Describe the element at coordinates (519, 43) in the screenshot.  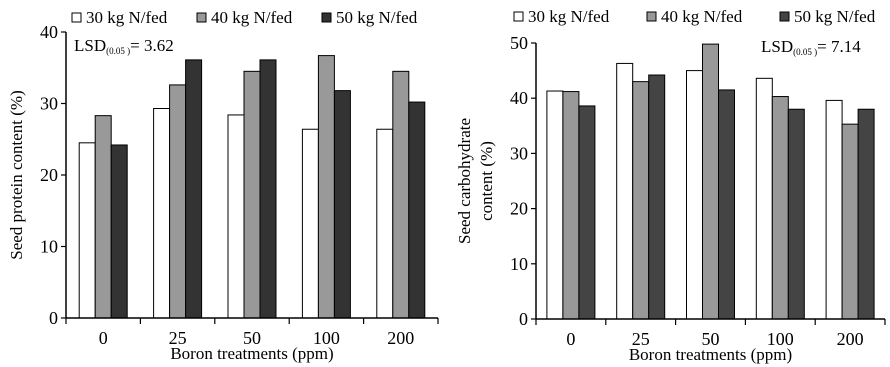
I see `y-tick-label: 50` at that location.